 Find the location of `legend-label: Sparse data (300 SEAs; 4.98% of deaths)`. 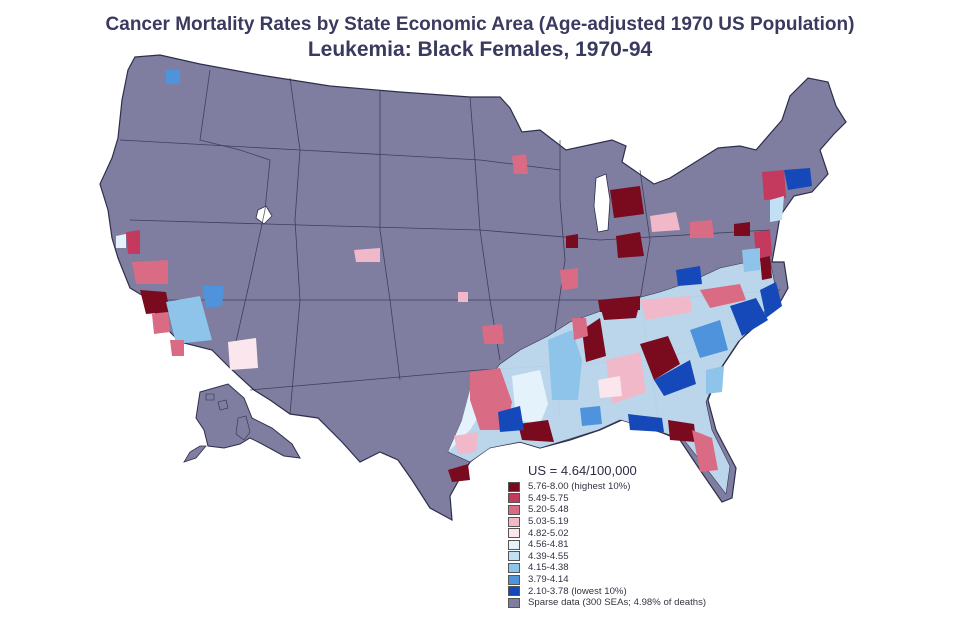

legend-label: Sparse data (300 SEAs; 4.98% of deaths) is located at coordinates (617, 603).